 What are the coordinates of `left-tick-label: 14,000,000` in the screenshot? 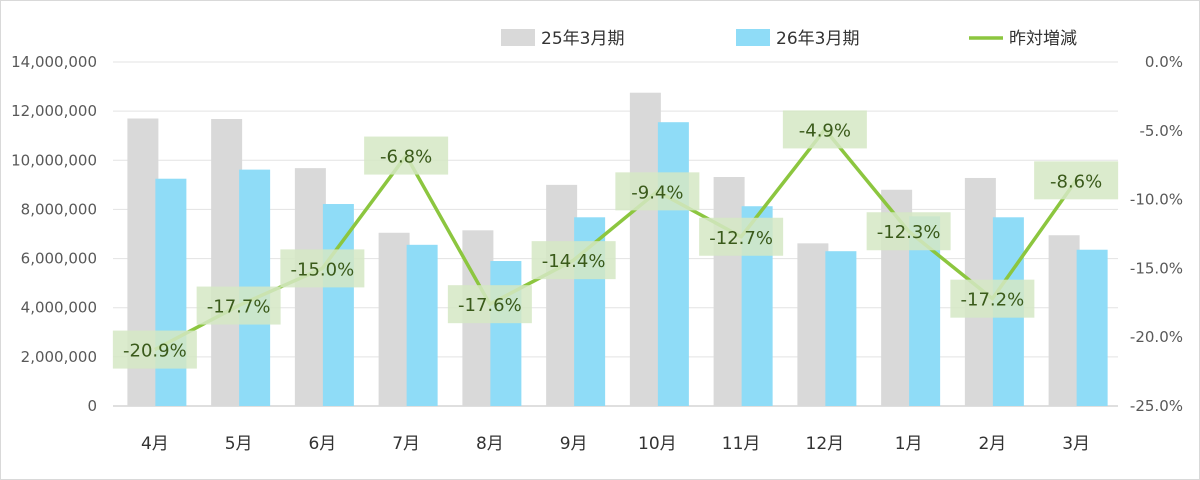 It's located at (54, 62).